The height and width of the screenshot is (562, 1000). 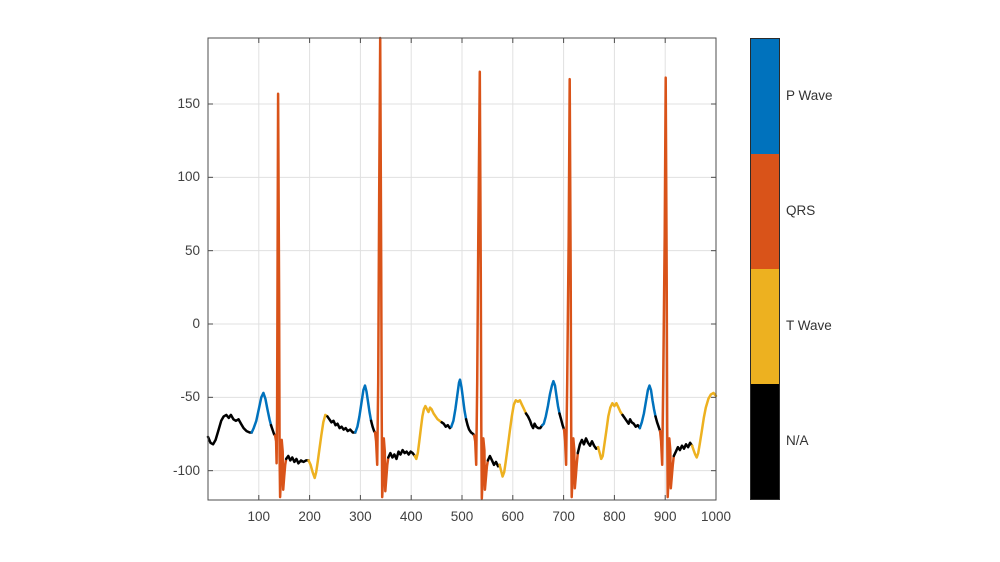 What do you see at coordinates (716, 516) in the screenshot?
I see `x-tick-label: 1000` at bounding box center [716, 516].